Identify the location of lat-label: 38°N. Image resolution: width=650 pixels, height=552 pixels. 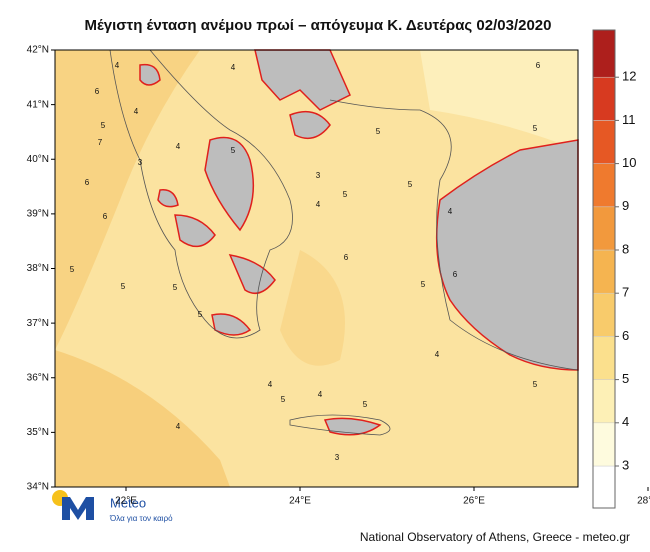
(38, 268).